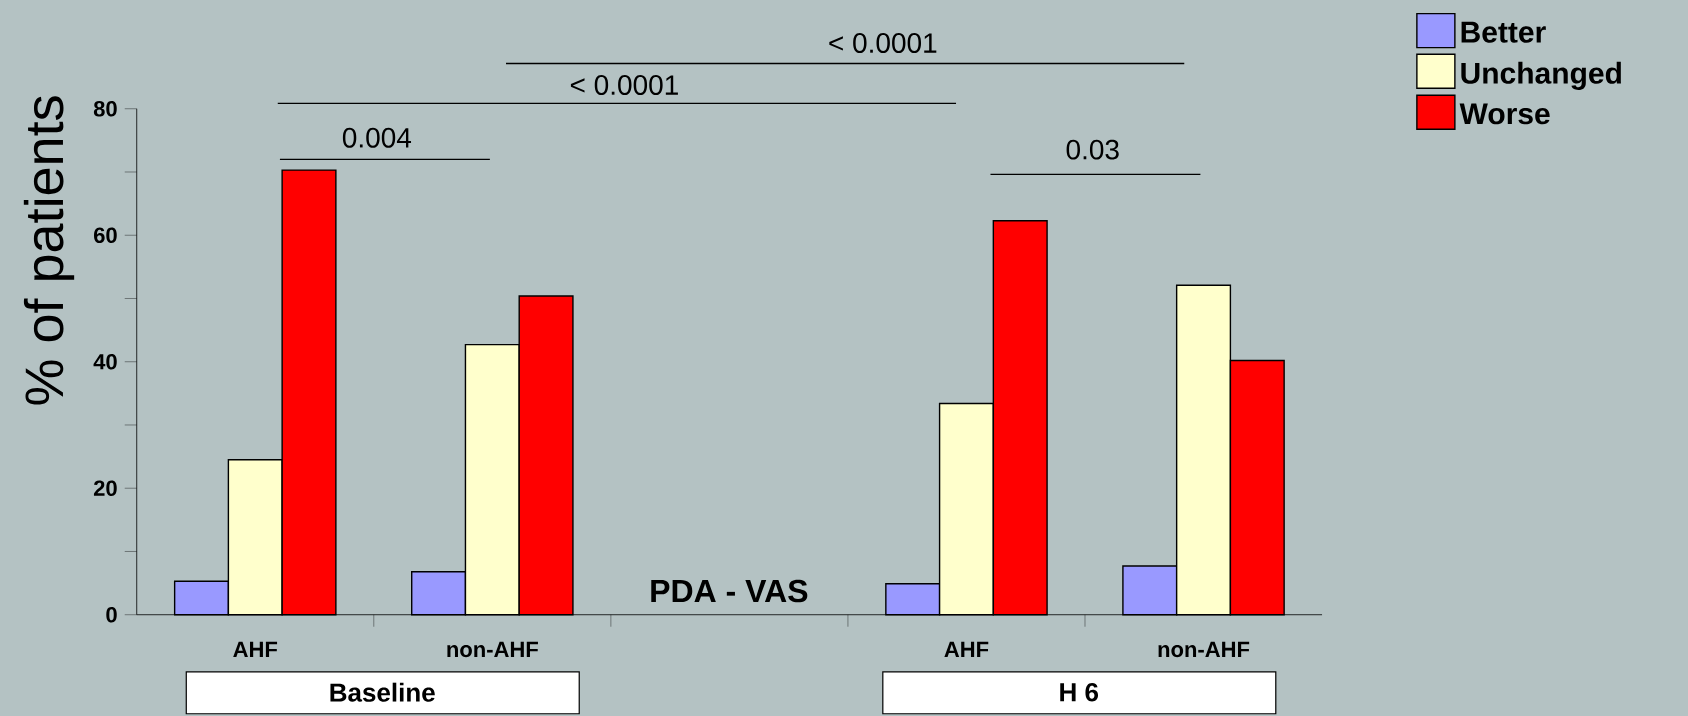 This screenshot has height=716, width=1688. I want to click on text: Baseline, so click(382, 692).